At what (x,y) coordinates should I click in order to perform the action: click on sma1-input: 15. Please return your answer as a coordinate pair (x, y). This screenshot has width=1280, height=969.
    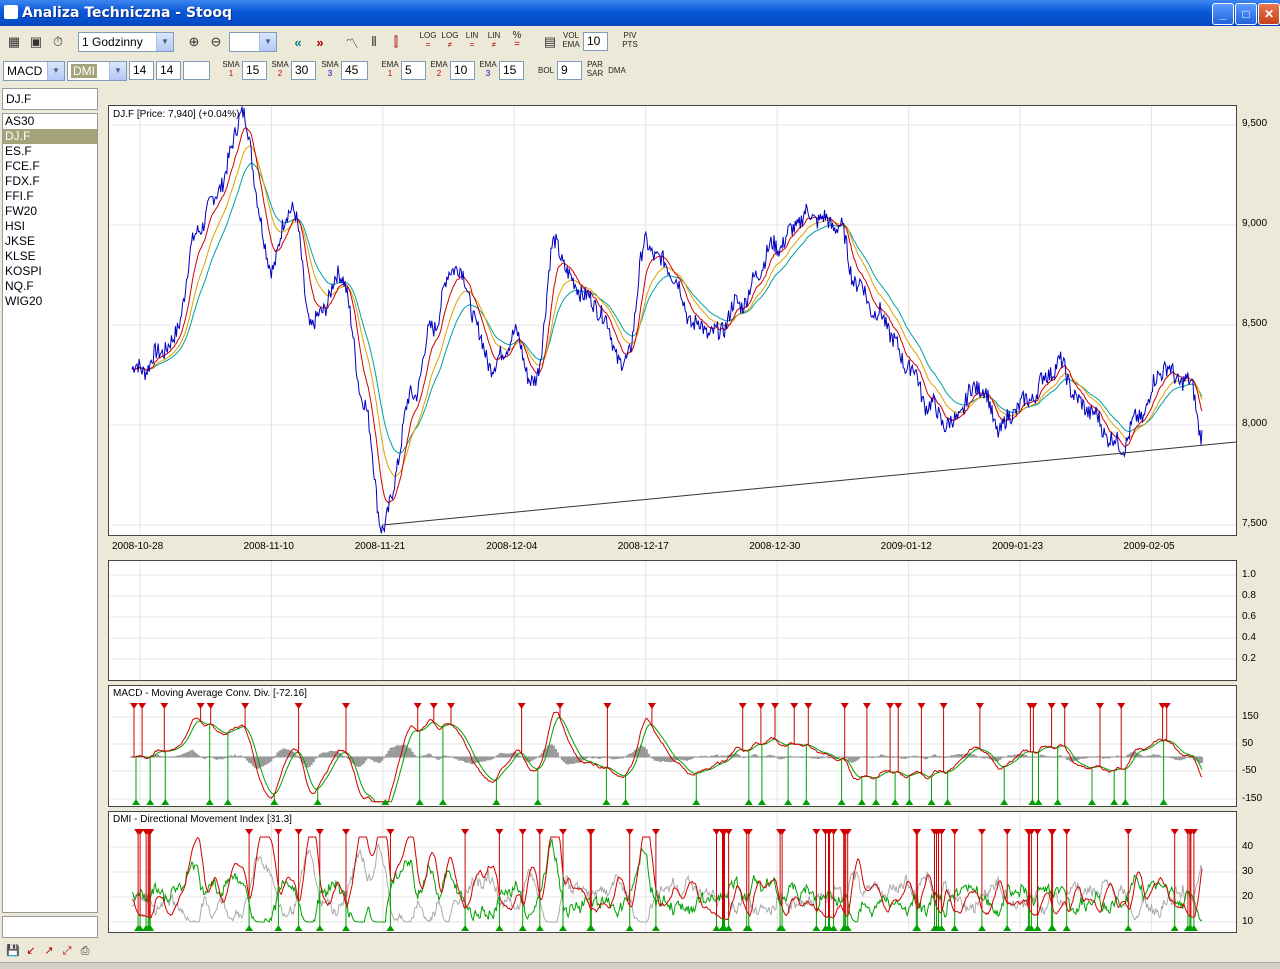
    Looking at the image, I should click on (254, 70).